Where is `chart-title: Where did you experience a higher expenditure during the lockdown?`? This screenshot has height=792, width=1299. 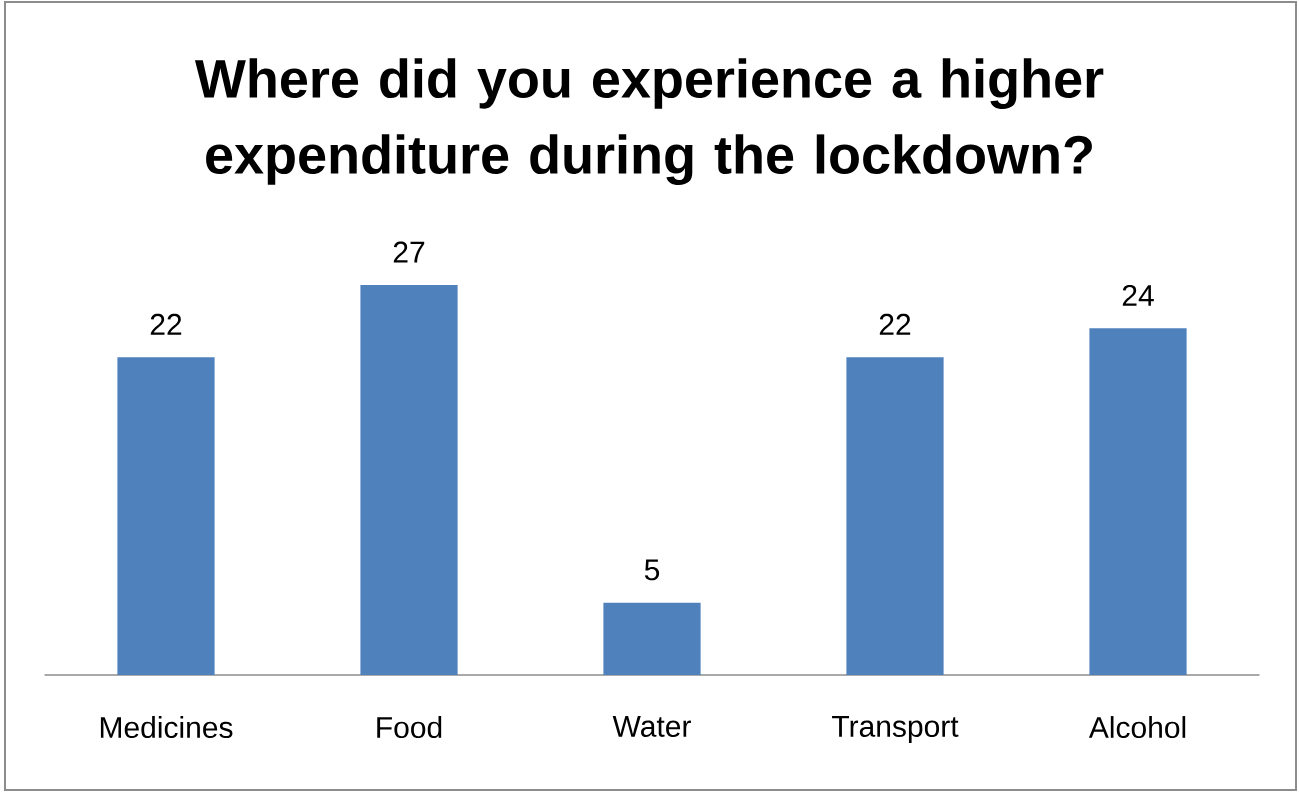
chart-title: Where did you experience a higher expenditure during the lockdown? is located at coordinates (649, 121).